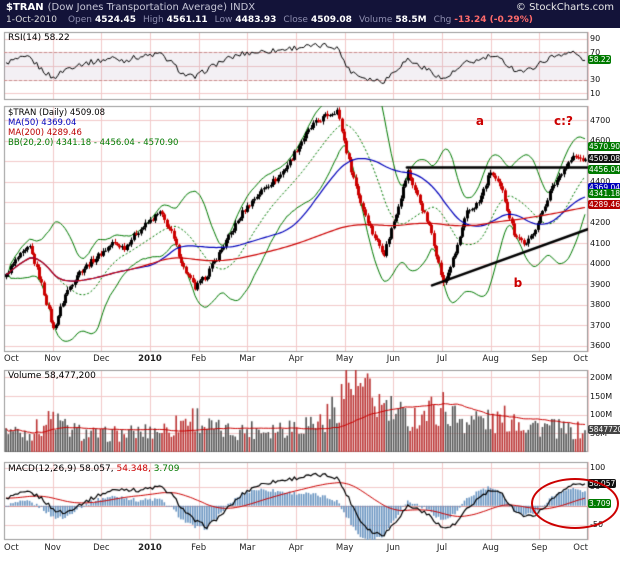 This screenshot has width=620, height=566. Describe the element at coordinates (600, 141) in the screenshot. I see `axis-tick: 4600` at that location.